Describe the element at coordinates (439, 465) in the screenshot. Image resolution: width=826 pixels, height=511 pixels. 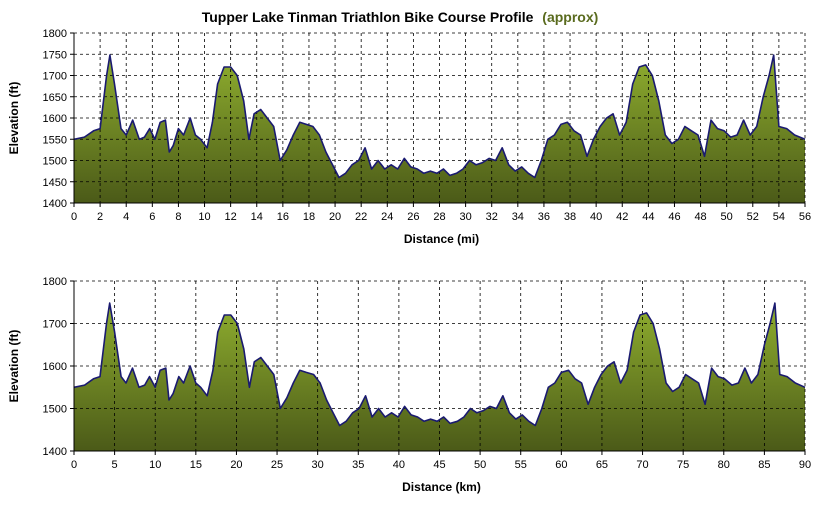
I see `x-tick-label: 45` at that location.